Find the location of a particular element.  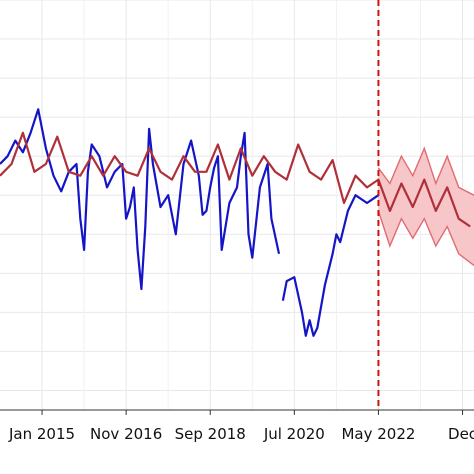

x-tick-label: May 2022 is located at coordinates (378, 434).